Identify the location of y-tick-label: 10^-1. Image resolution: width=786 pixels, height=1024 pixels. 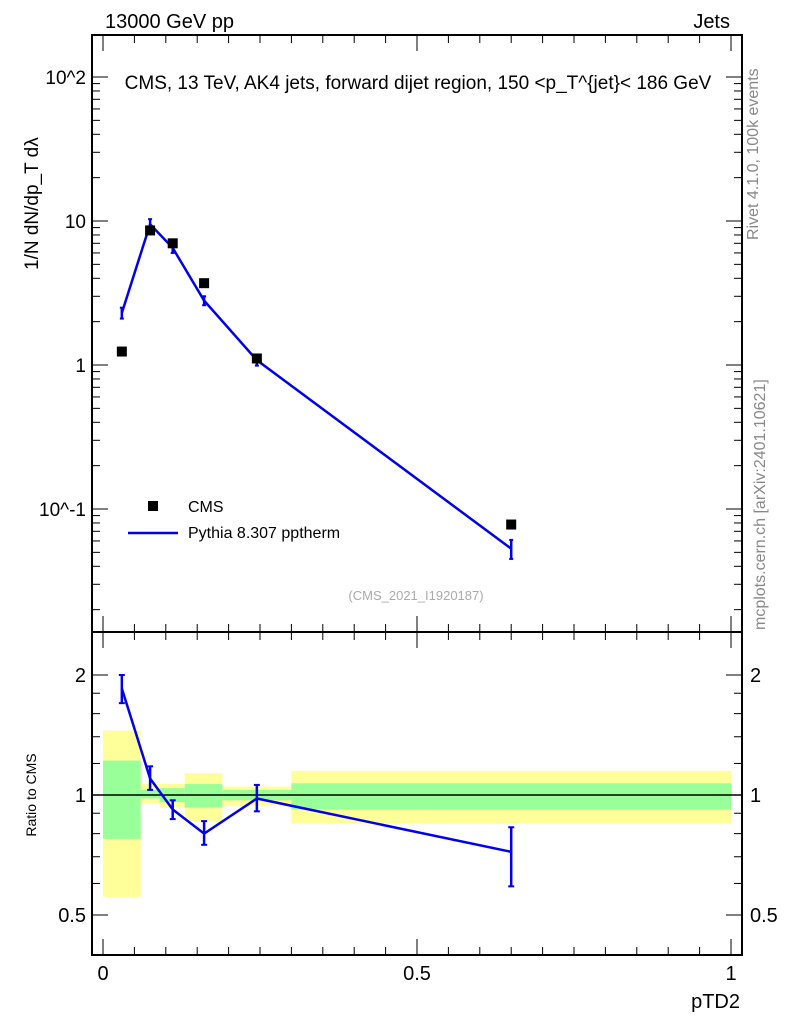
(62, 510).